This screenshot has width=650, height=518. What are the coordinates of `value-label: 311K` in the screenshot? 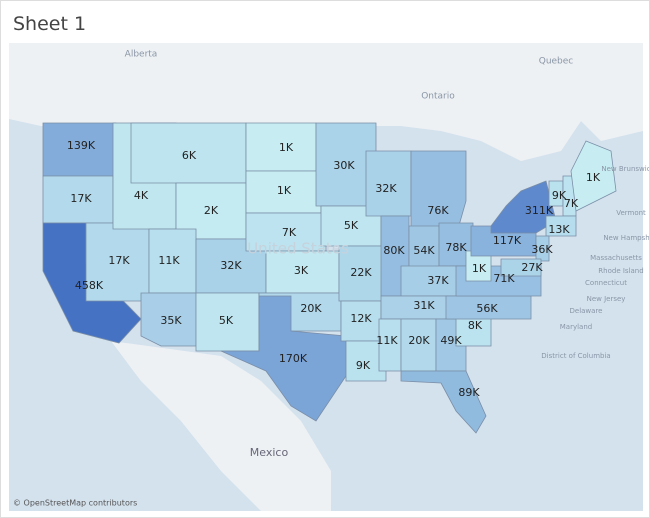 It's located at (539, 210).